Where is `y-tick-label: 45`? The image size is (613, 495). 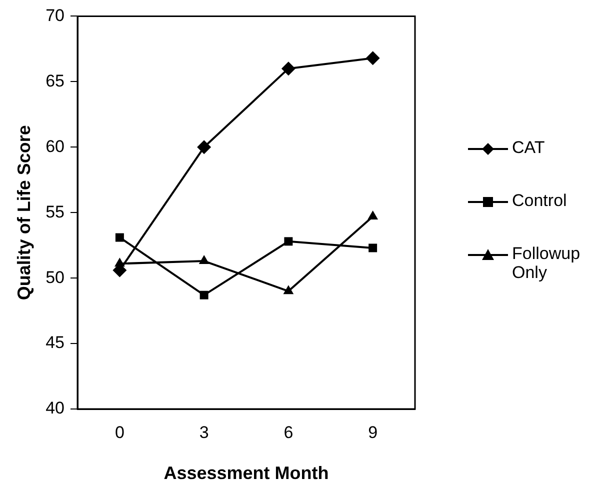
y-tick-label: 45 is located at coordinates (55, 342).